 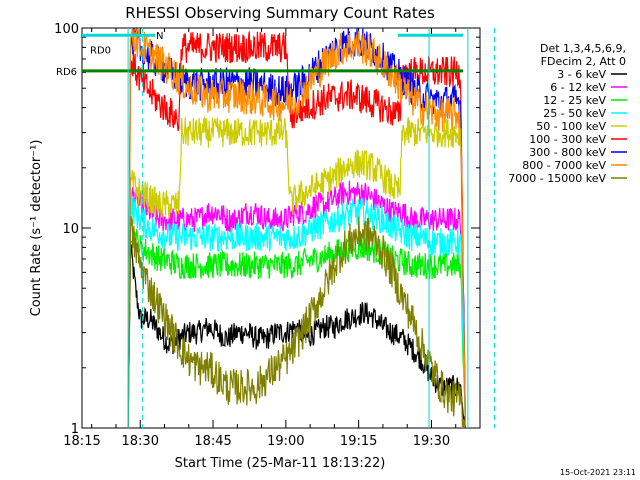 I want to click on legend-header-line-1: Det 1,3,4,5,6,9,, so click(x=583, y=48).